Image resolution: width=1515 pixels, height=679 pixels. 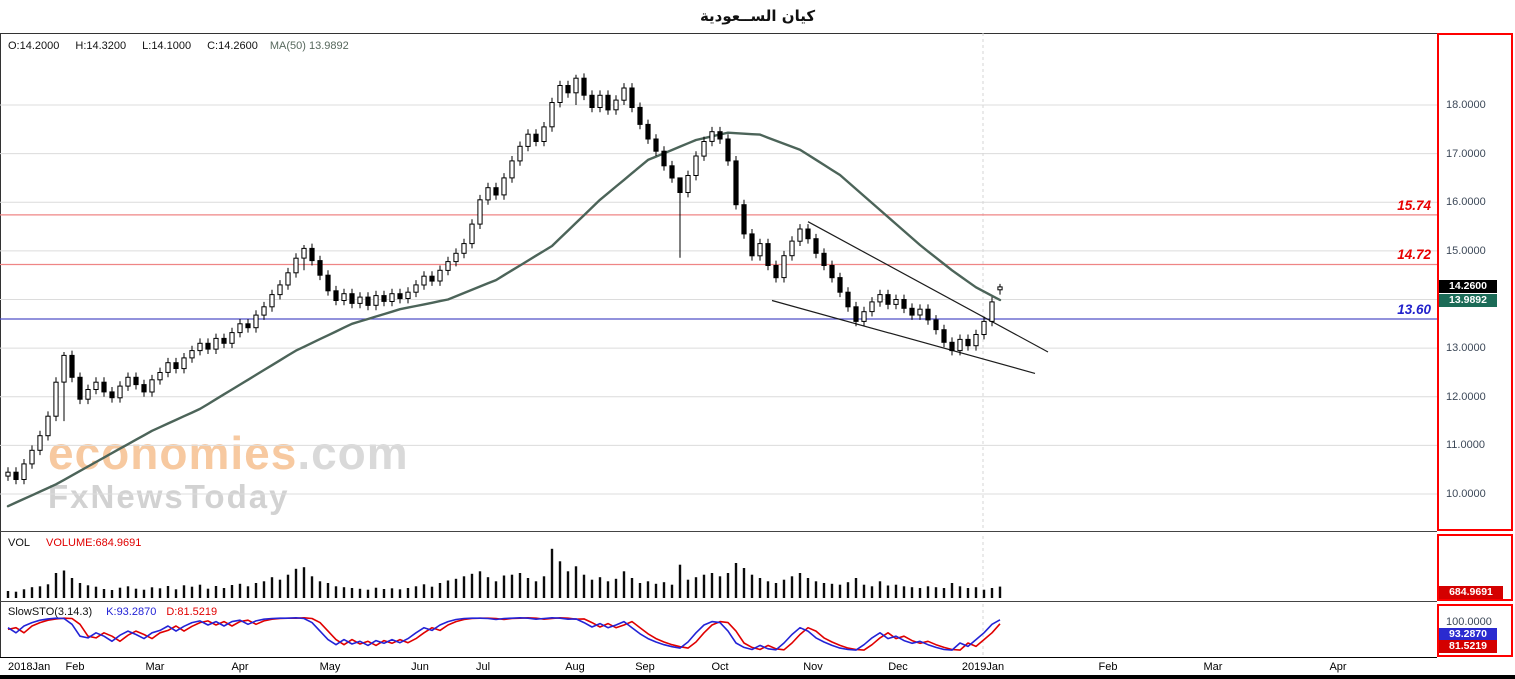 What do you see at coordinates (718, 657) in the screenshot?
I see `frame-sto-bottom` at bounding box center [718, 657].